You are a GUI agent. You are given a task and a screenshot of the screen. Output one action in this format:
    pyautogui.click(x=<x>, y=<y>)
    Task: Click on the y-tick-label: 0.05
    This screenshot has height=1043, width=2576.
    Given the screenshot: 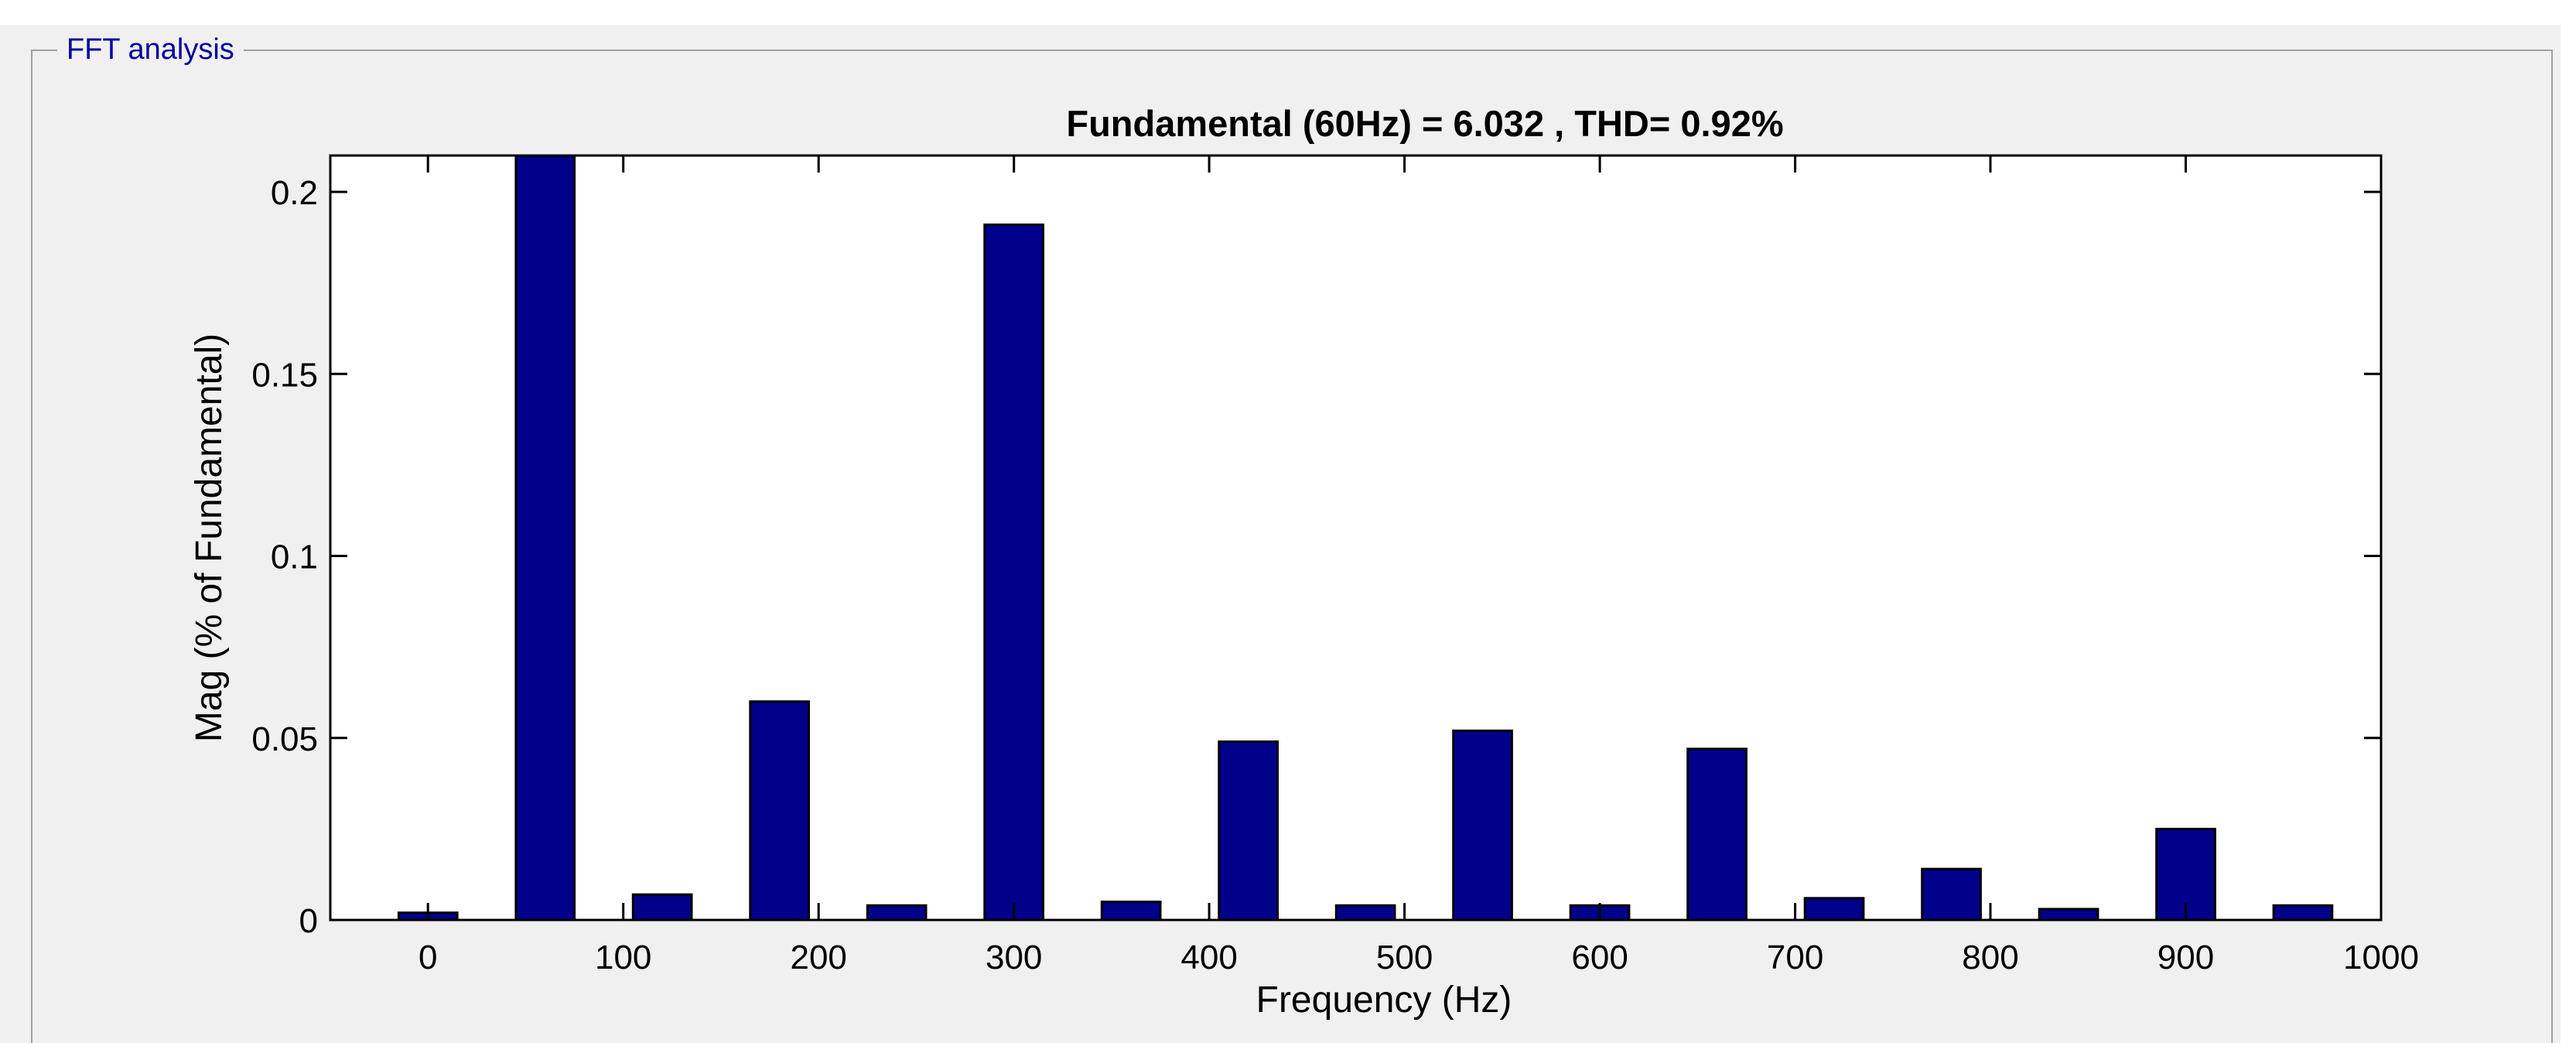 What is the action you would take?
    pyautogui.click(x=284, y=739)
    